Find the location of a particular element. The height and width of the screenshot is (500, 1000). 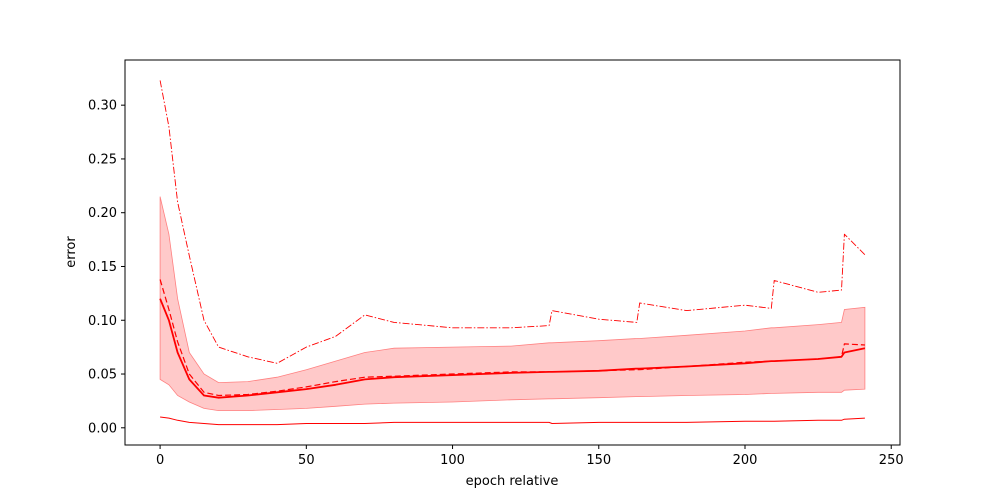

x-tick-label: 150 is located at coordinates (598, 460).